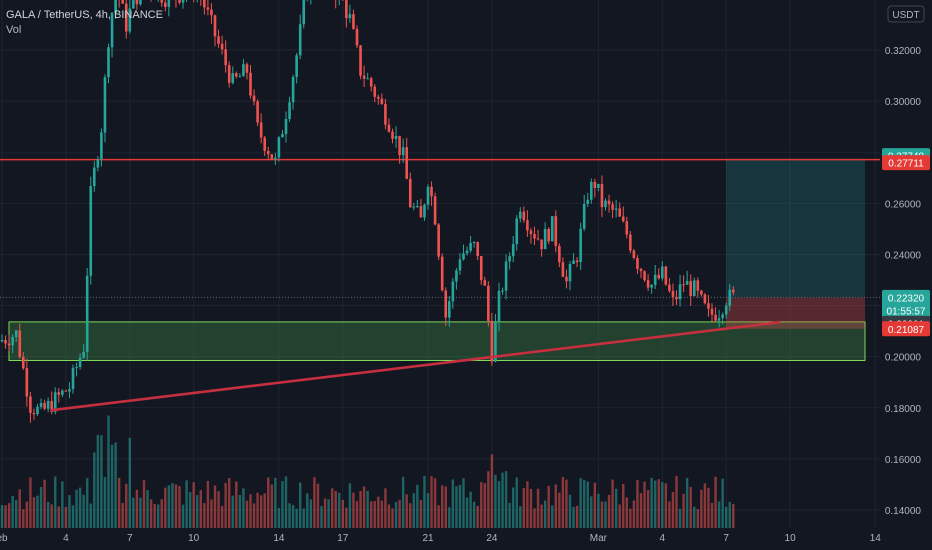  What do you see at coordinates (903, 51) in the screenshot?
I see `y-tick-label: 0.32000` at bounding box center [903, 51].